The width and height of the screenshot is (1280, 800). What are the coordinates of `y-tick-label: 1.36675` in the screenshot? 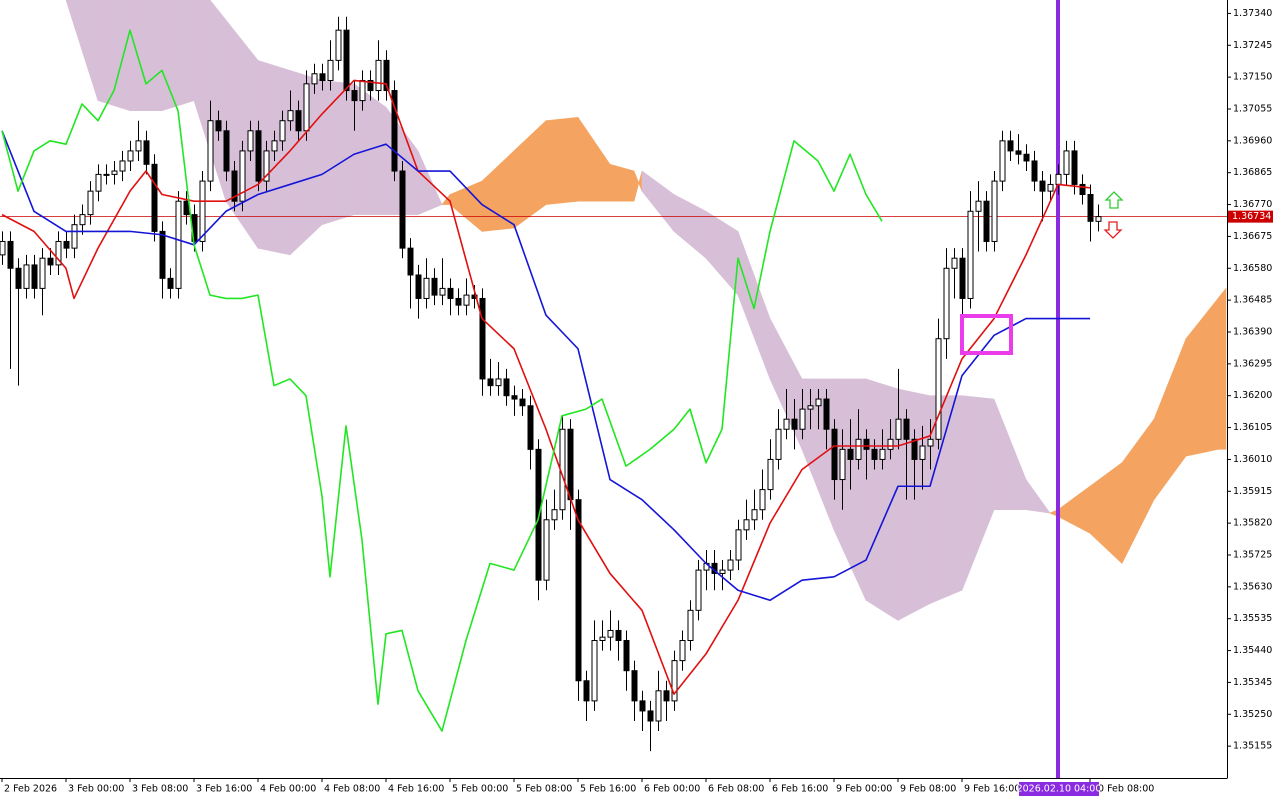 It's located at (1252, 236).